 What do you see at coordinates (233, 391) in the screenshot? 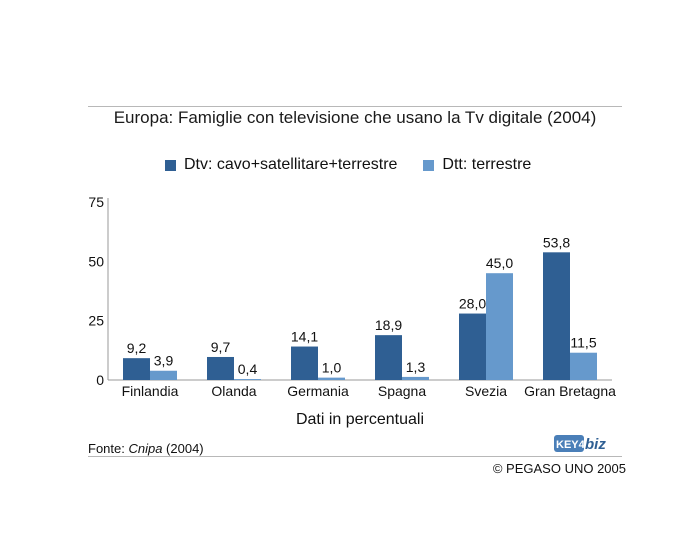
I see `x-tick-label: Olanda` at bounding box center [233, 391].